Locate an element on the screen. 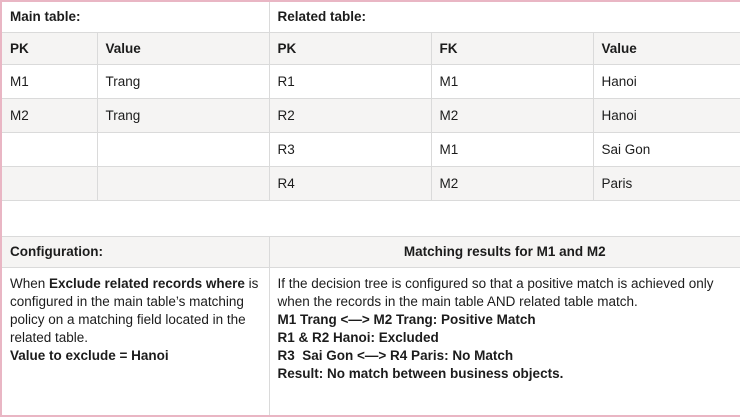  related-table-title: Related table: is located at coordinates (504, 16).